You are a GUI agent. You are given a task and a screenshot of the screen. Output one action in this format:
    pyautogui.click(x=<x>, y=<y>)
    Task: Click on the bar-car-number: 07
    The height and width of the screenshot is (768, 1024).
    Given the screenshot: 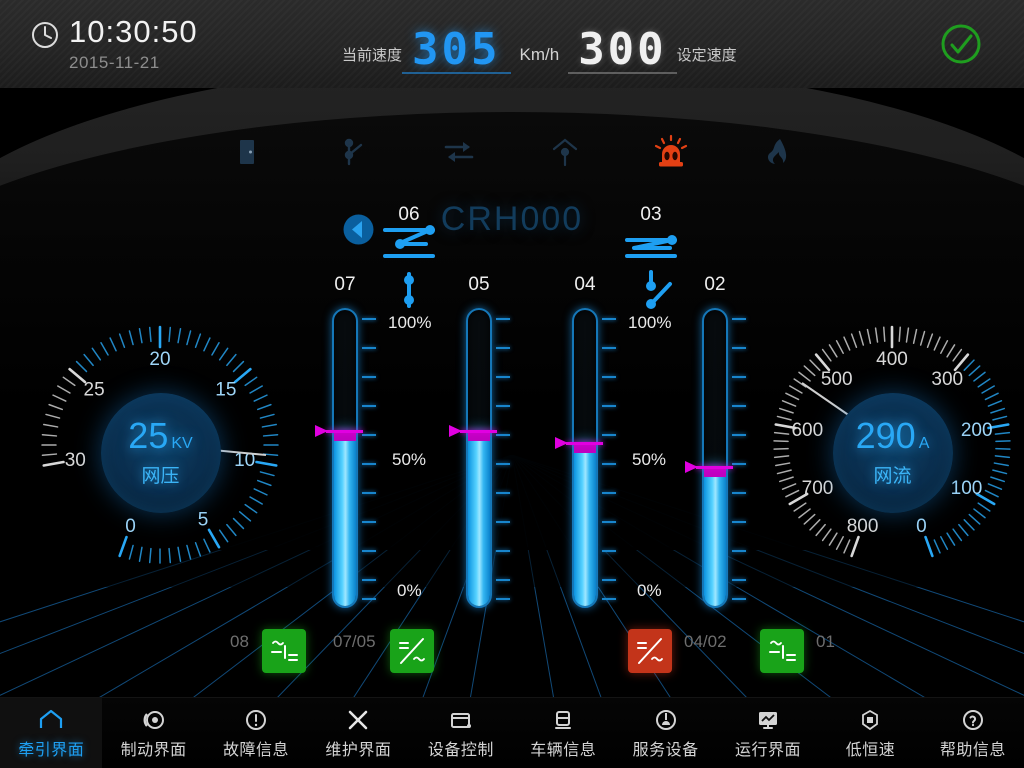 What is the action you would take?
    pyautogui.click(x=345, y=284)
    